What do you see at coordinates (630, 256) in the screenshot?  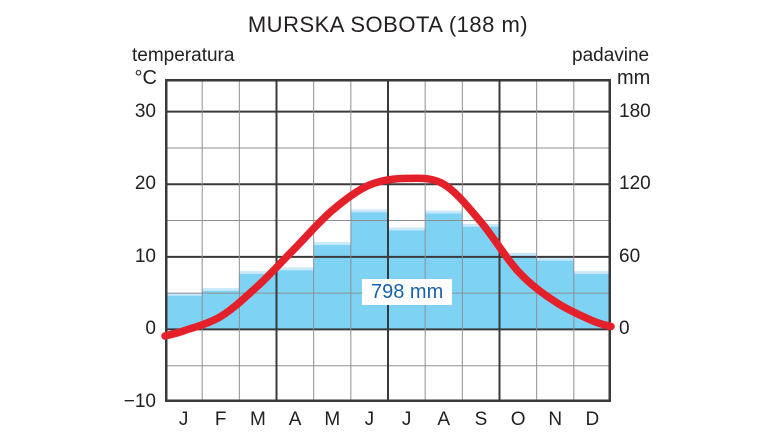 I see `precipitation-tick-label: 60` at bounding box center [630, 256].